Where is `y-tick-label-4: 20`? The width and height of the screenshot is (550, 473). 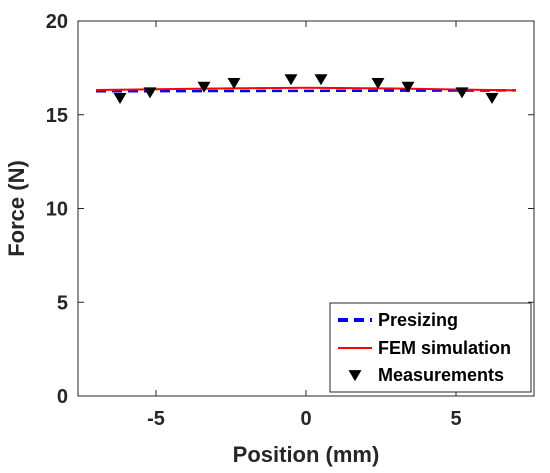
y-tick-label-4: 20 is located at coordinates (57, 22).